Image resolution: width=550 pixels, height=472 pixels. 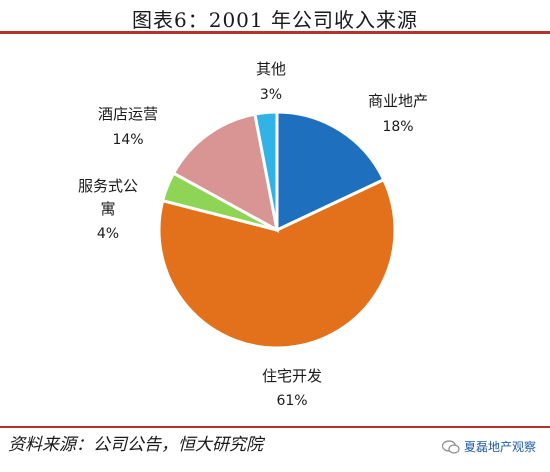 What do you see at coordinates (107, 209) in the screenshot?
I see `slice-label: 寓` at bounding box center [107, 209].